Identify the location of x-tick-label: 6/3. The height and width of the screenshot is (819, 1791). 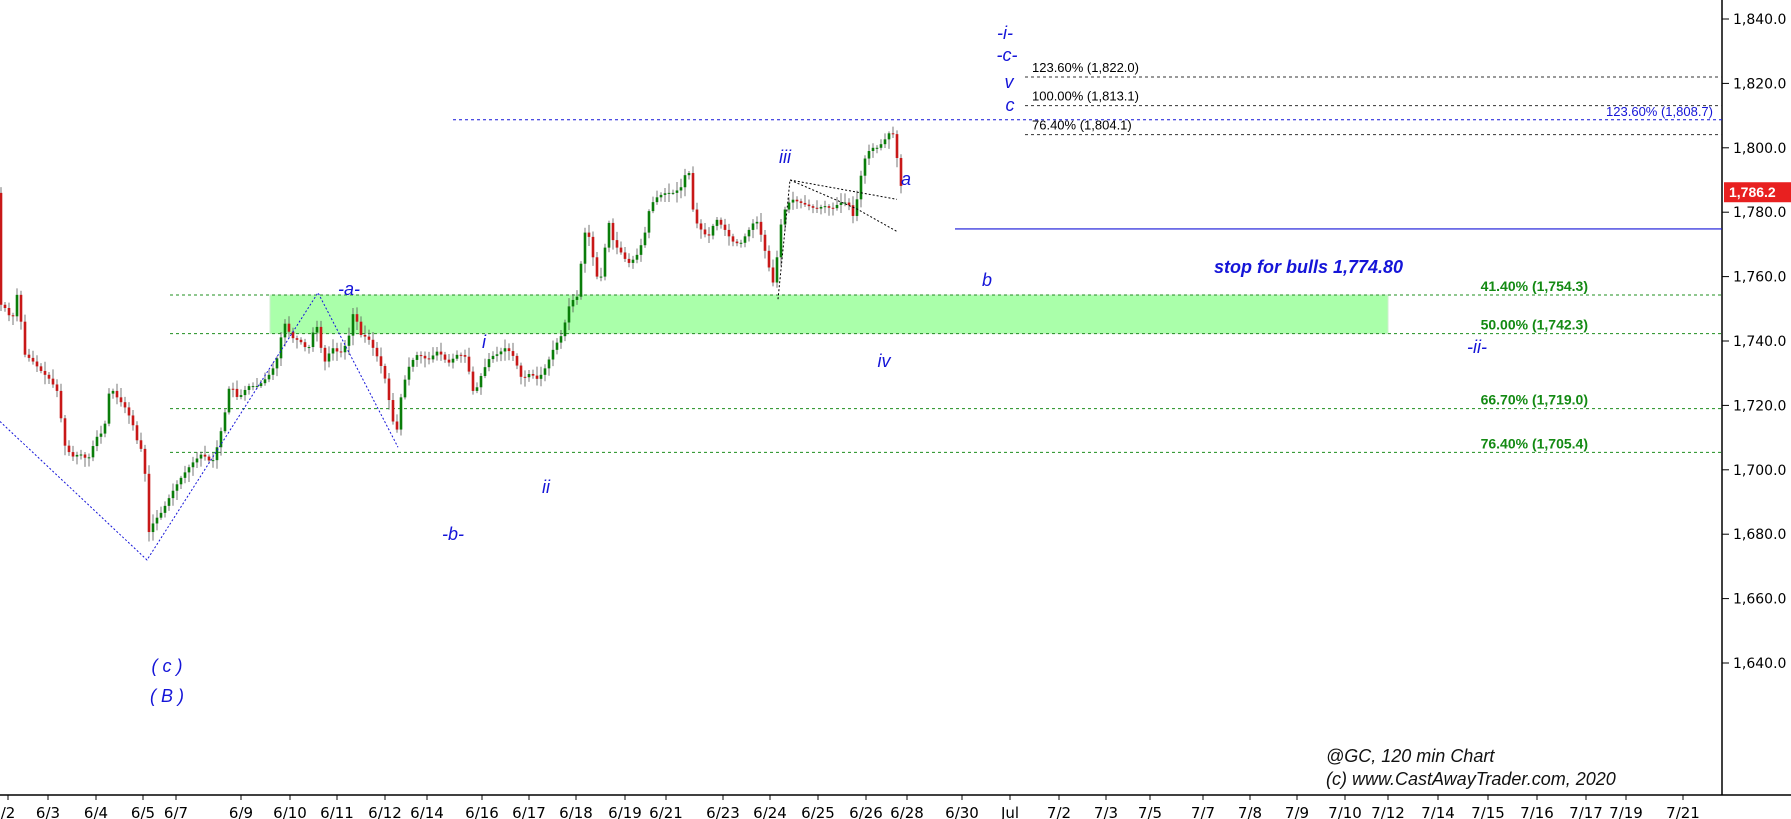
(48, 811).